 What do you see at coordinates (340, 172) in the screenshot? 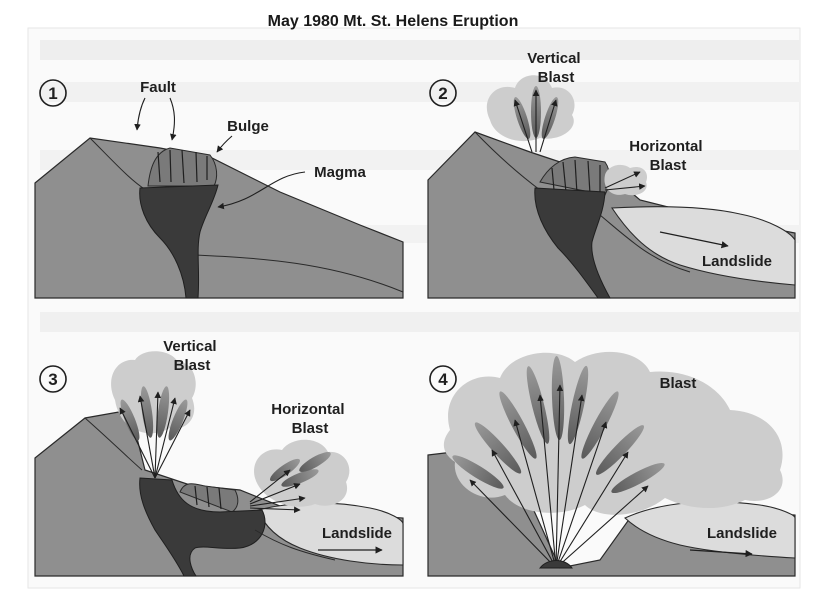
I see `label-magma: Magma` at bounding box center [340, 172].